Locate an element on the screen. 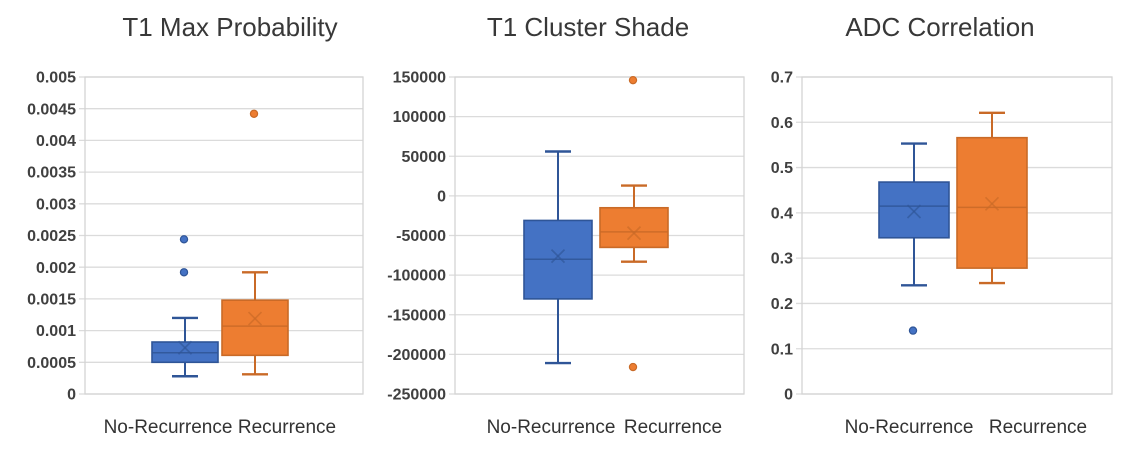 The width and height of the screenshot is (1142, 463). y-tick-label: 150000 is located at coordinates (419, 78).